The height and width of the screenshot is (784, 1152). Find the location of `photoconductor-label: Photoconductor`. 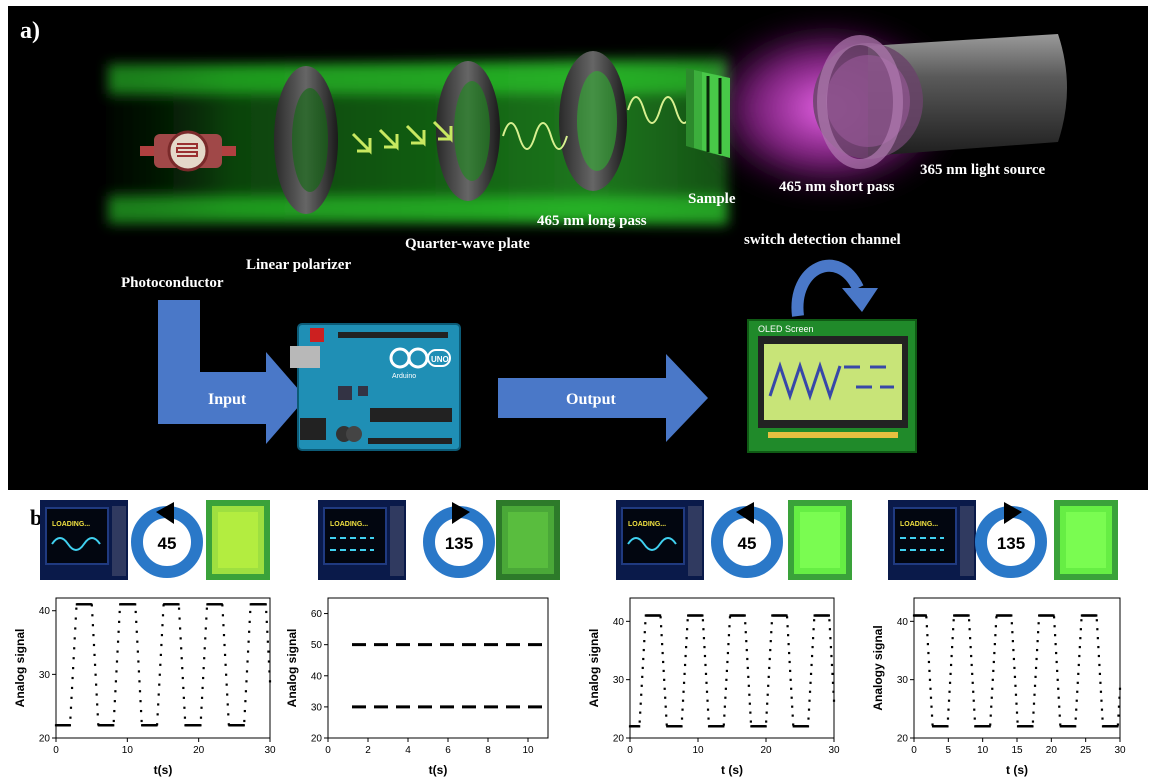

photoconductor-label: Photoconductor is located at coordinates (172, 283).